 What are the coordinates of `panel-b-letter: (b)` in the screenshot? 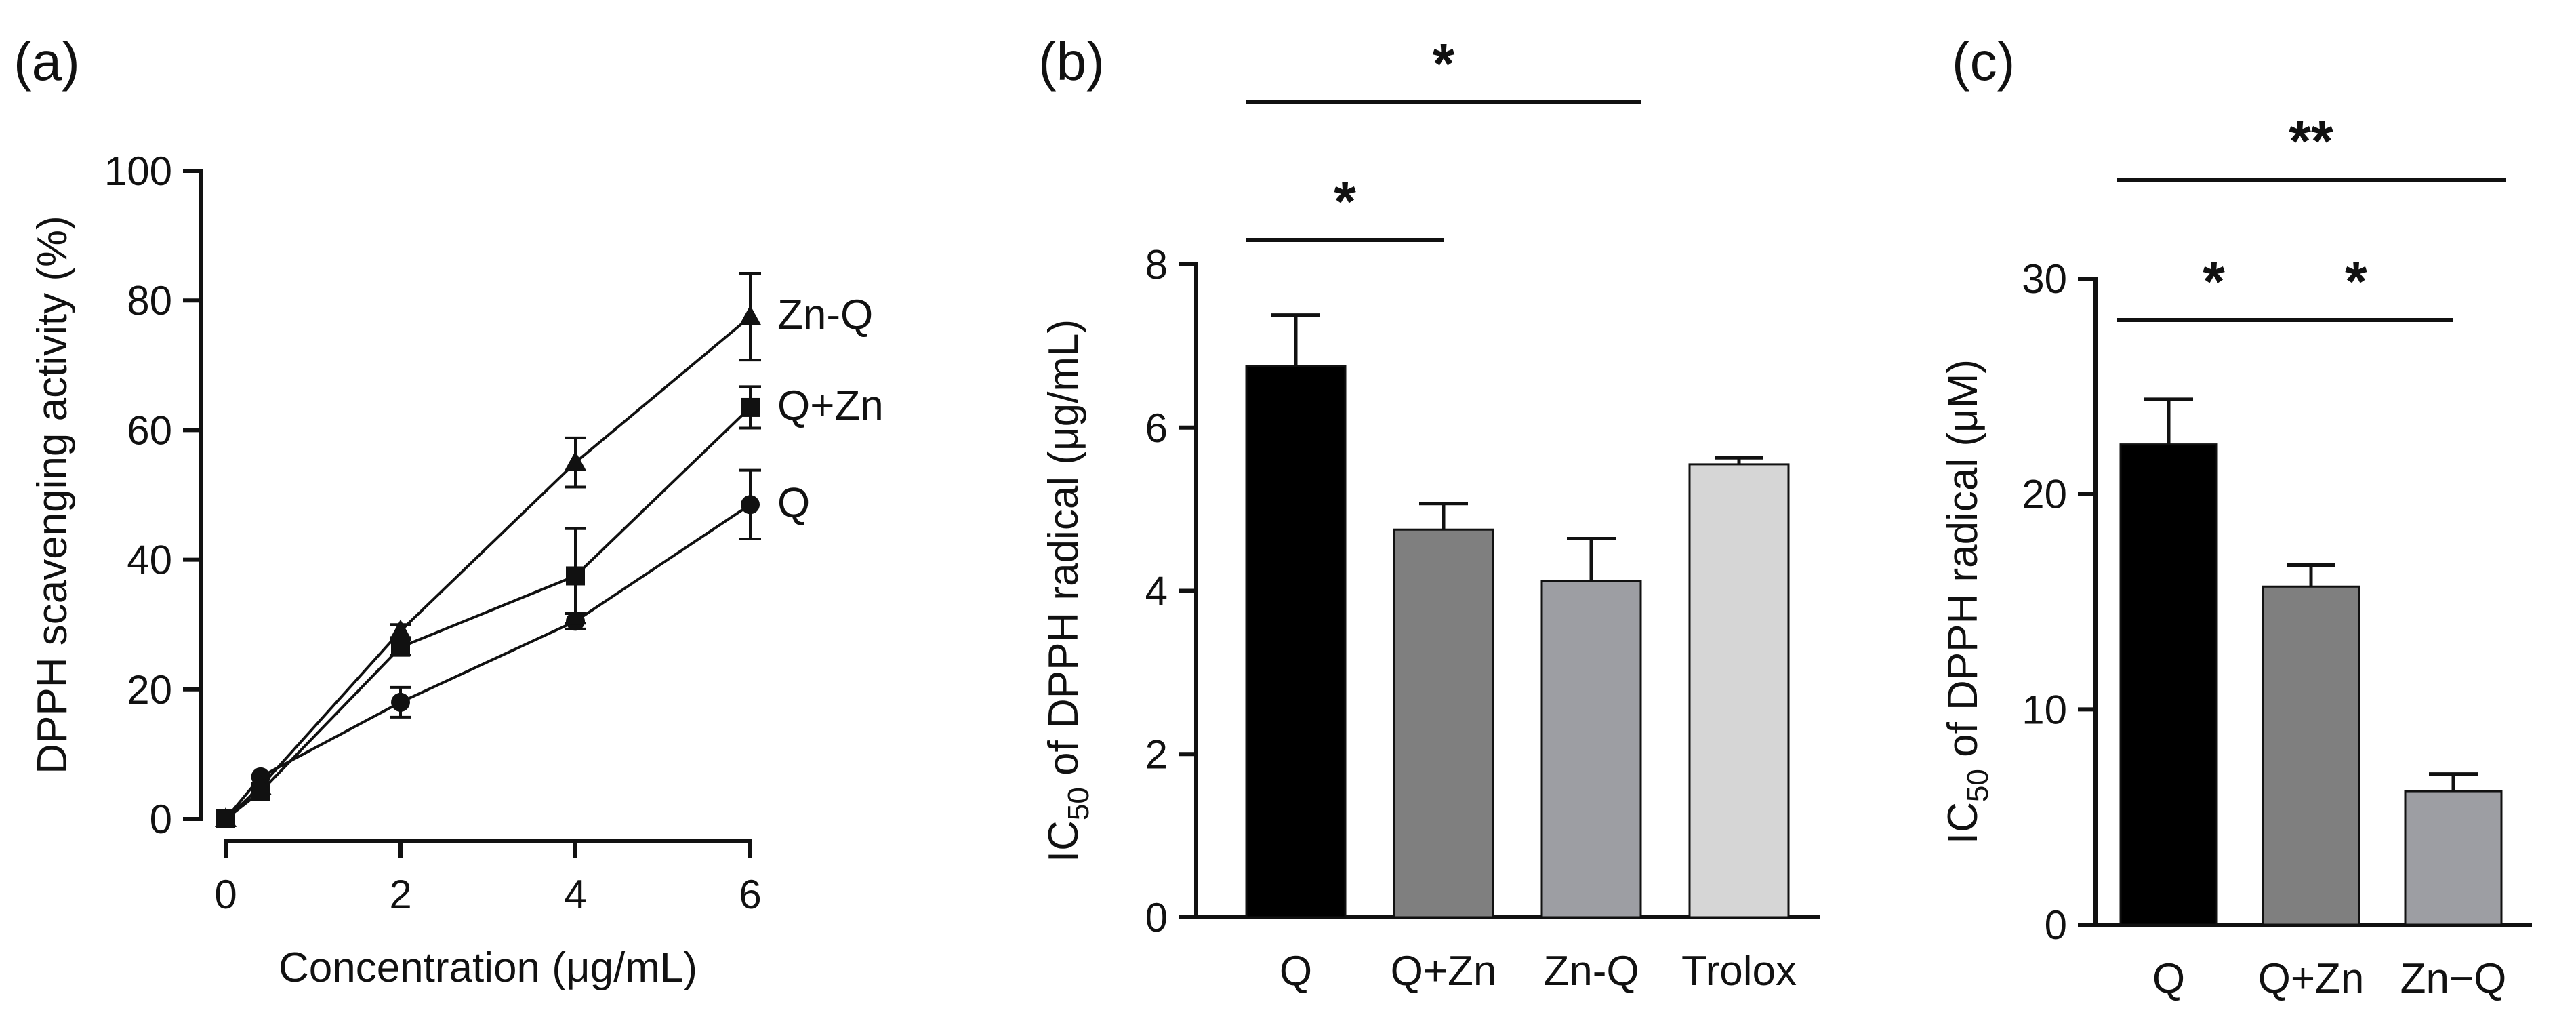 It's located at (1071, 61).